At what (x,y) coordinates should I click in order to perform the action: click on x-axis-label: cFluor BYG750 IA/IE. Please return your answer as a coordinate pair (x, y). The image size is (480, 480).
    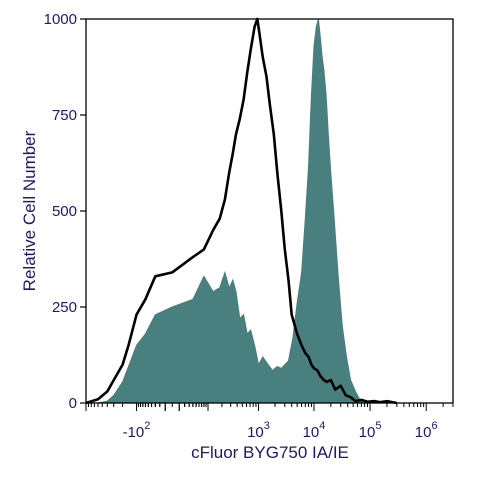
    Looking at the image, I should click on (270, 452).